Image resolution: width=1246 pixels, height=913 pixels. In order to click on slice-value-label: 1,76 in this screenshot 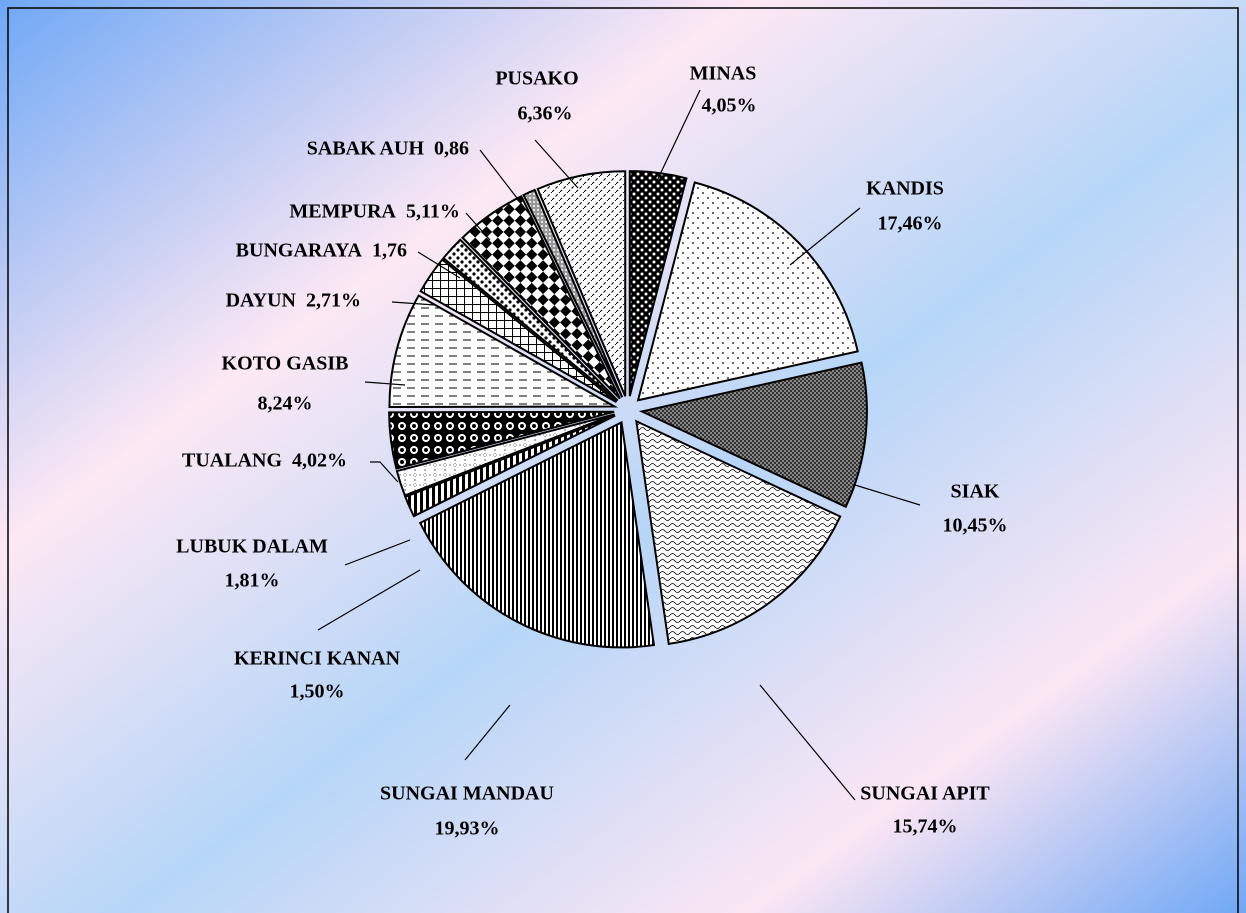, I will do `click(389, 251)`.